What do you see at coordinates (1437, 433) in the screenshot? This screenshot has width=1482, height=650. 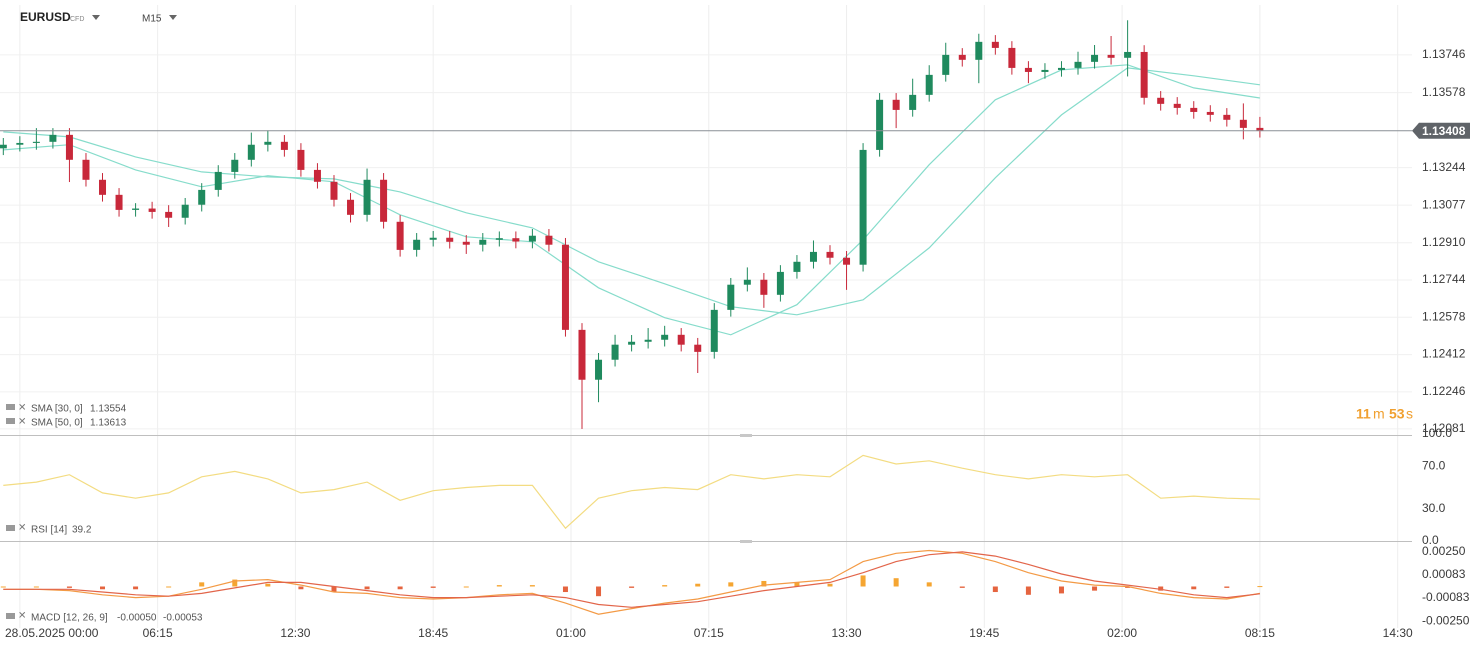 I see `y-tick-label: 100.0` at bounding box center [1437, 433].